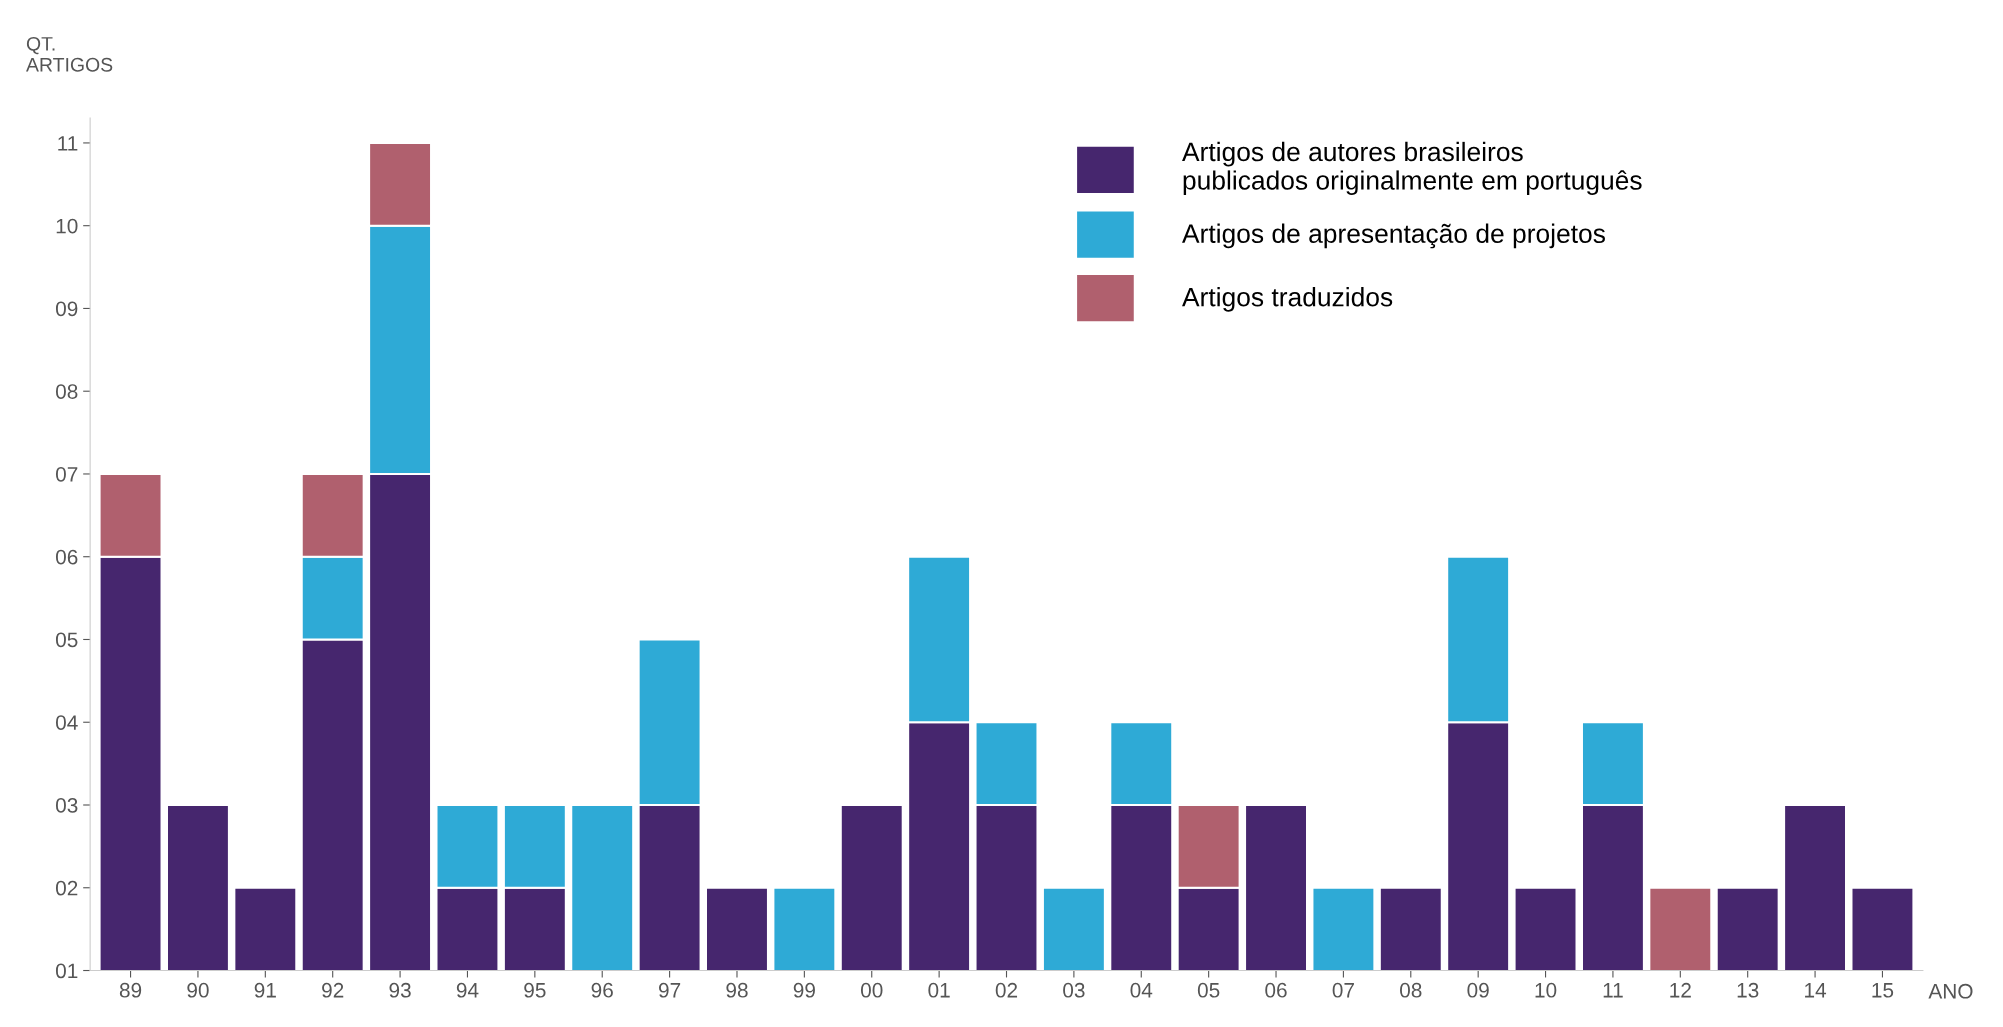 The width and height of the screenshot is (2003, 1027). What do you see at coordinates (66, 557) in the screenshot?
I see `y-tick-label: 06` at bounding box center [66, 557].